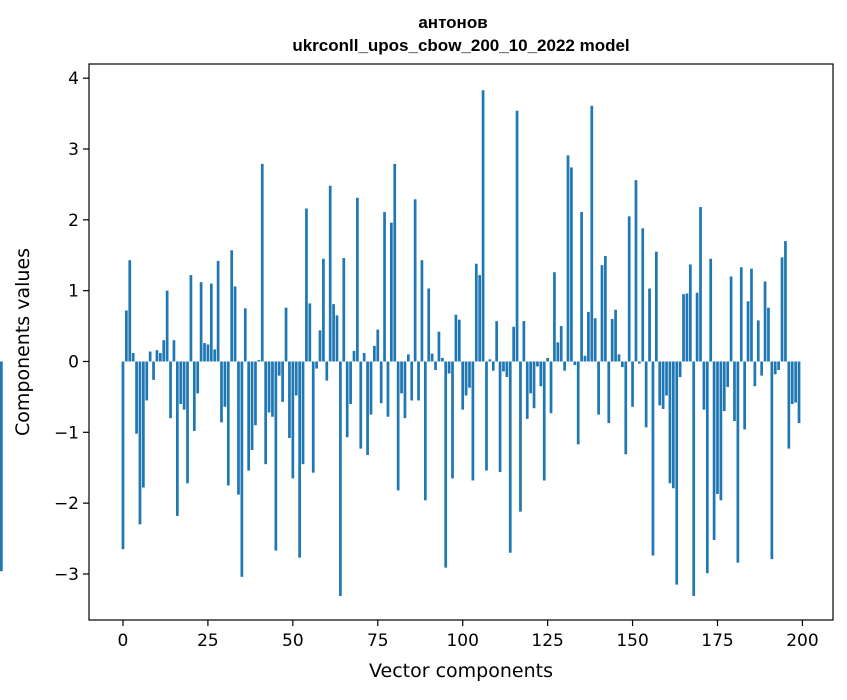  What do you see at coordinates (208, 641) in the screenshot?
I see `x-tick-label: 25` at bounding box center [208, 641].